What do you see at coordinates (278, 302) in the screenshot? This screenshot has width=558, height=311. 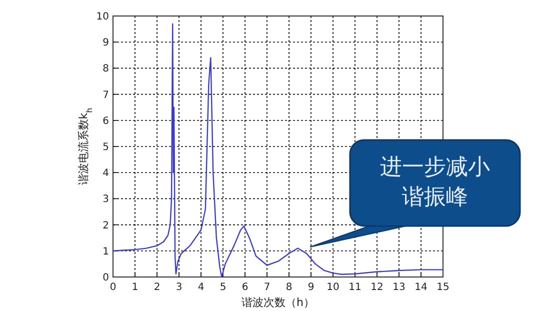 I see `x-axis-title: 谐波次数（h）` at bounding box center [278, 302].